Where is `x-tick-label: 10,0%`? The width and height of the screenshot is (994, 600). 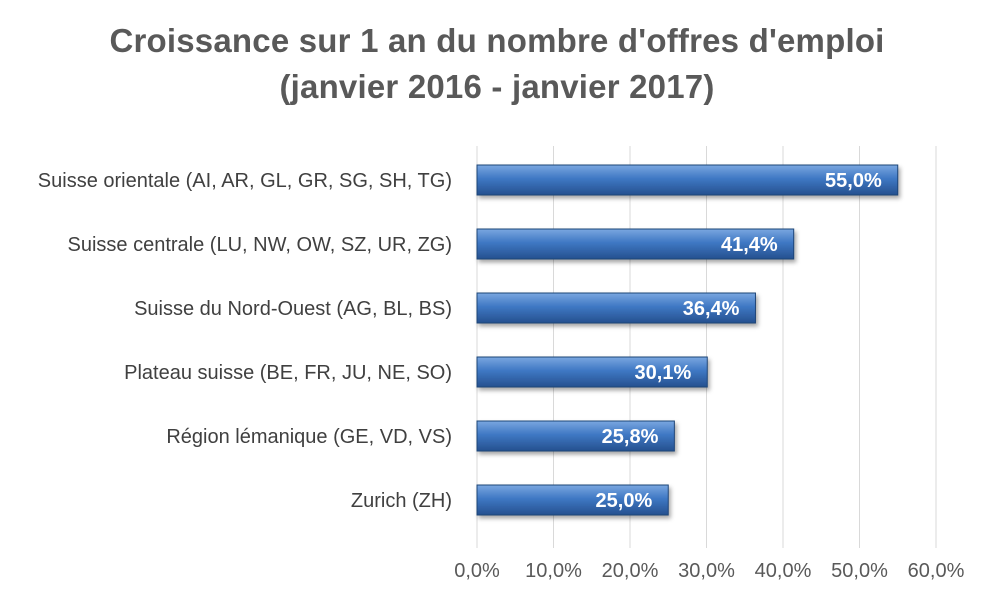
x-tick-label: 10,0% is located at coordinates (553, 571).